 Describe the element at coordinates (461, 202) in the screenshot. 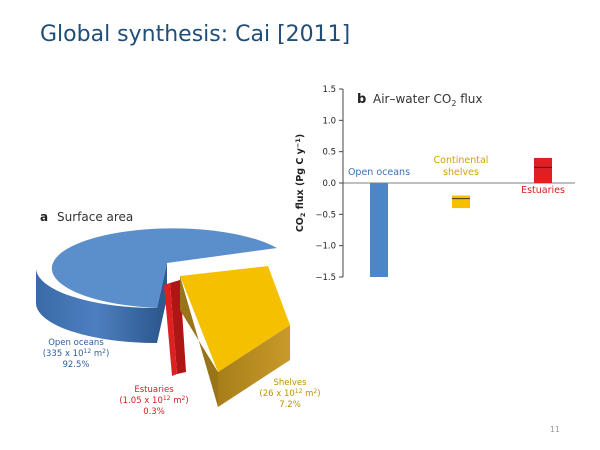

I see `bar-continental-shelves` at that location.